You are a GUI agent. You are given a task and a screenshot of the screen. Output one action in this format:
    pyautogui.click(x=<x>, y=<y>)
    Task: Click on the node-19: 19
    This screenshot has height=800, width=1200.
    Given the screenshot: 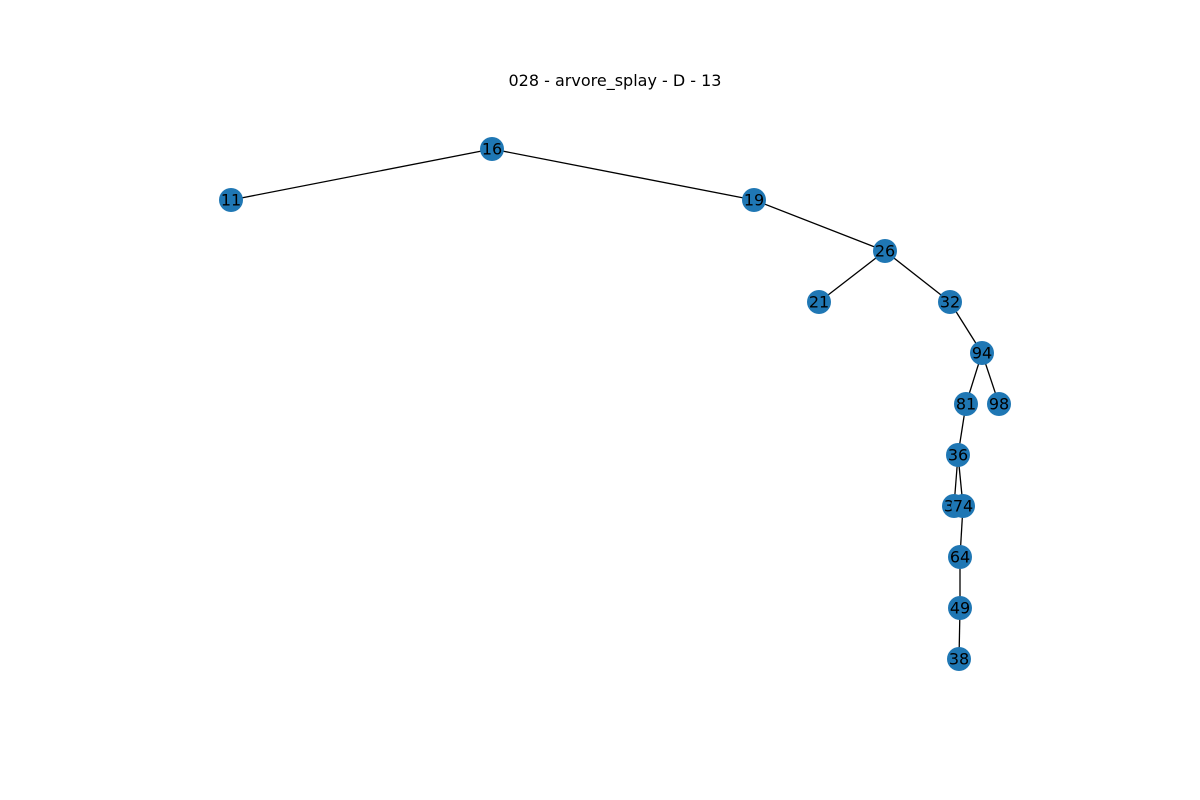 What is the action you would take?
    pyautogui.click(x=754, y=200)
    